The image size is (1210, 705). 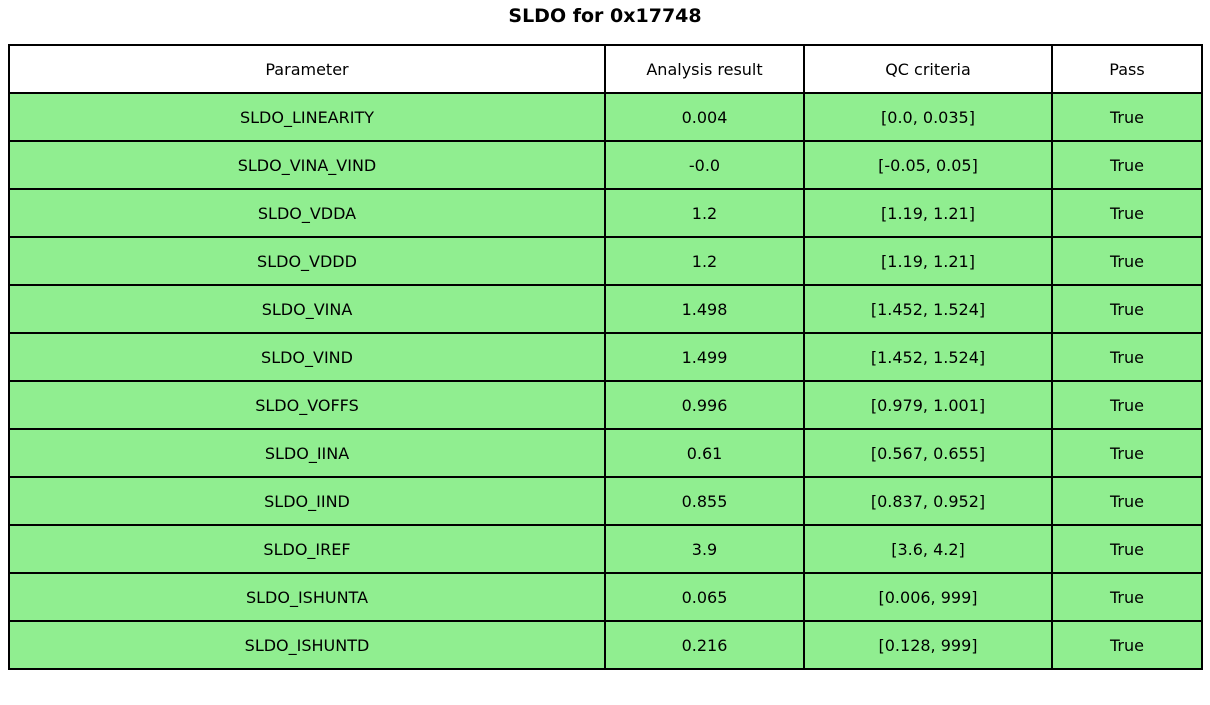 I want to click on parameter-cell: SLDO_ISHUNTA, so click(x=307, y=597).